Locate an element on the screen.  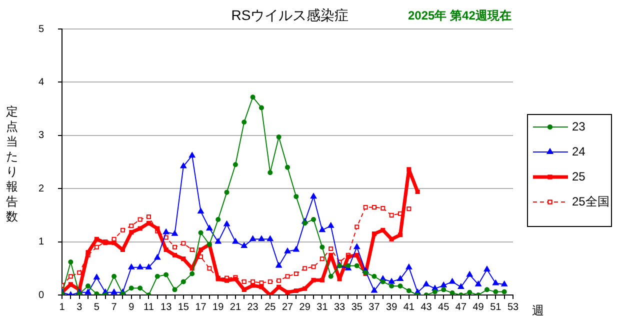
x-tick-label: 45 is located at coordinates (444, 307).